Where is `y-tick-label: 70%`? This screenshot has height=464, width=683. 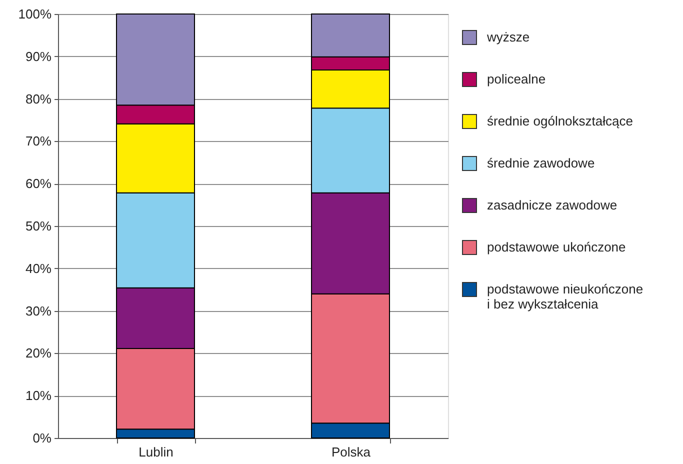
y-tick-label: 70% is located at coordinates (38, 141).